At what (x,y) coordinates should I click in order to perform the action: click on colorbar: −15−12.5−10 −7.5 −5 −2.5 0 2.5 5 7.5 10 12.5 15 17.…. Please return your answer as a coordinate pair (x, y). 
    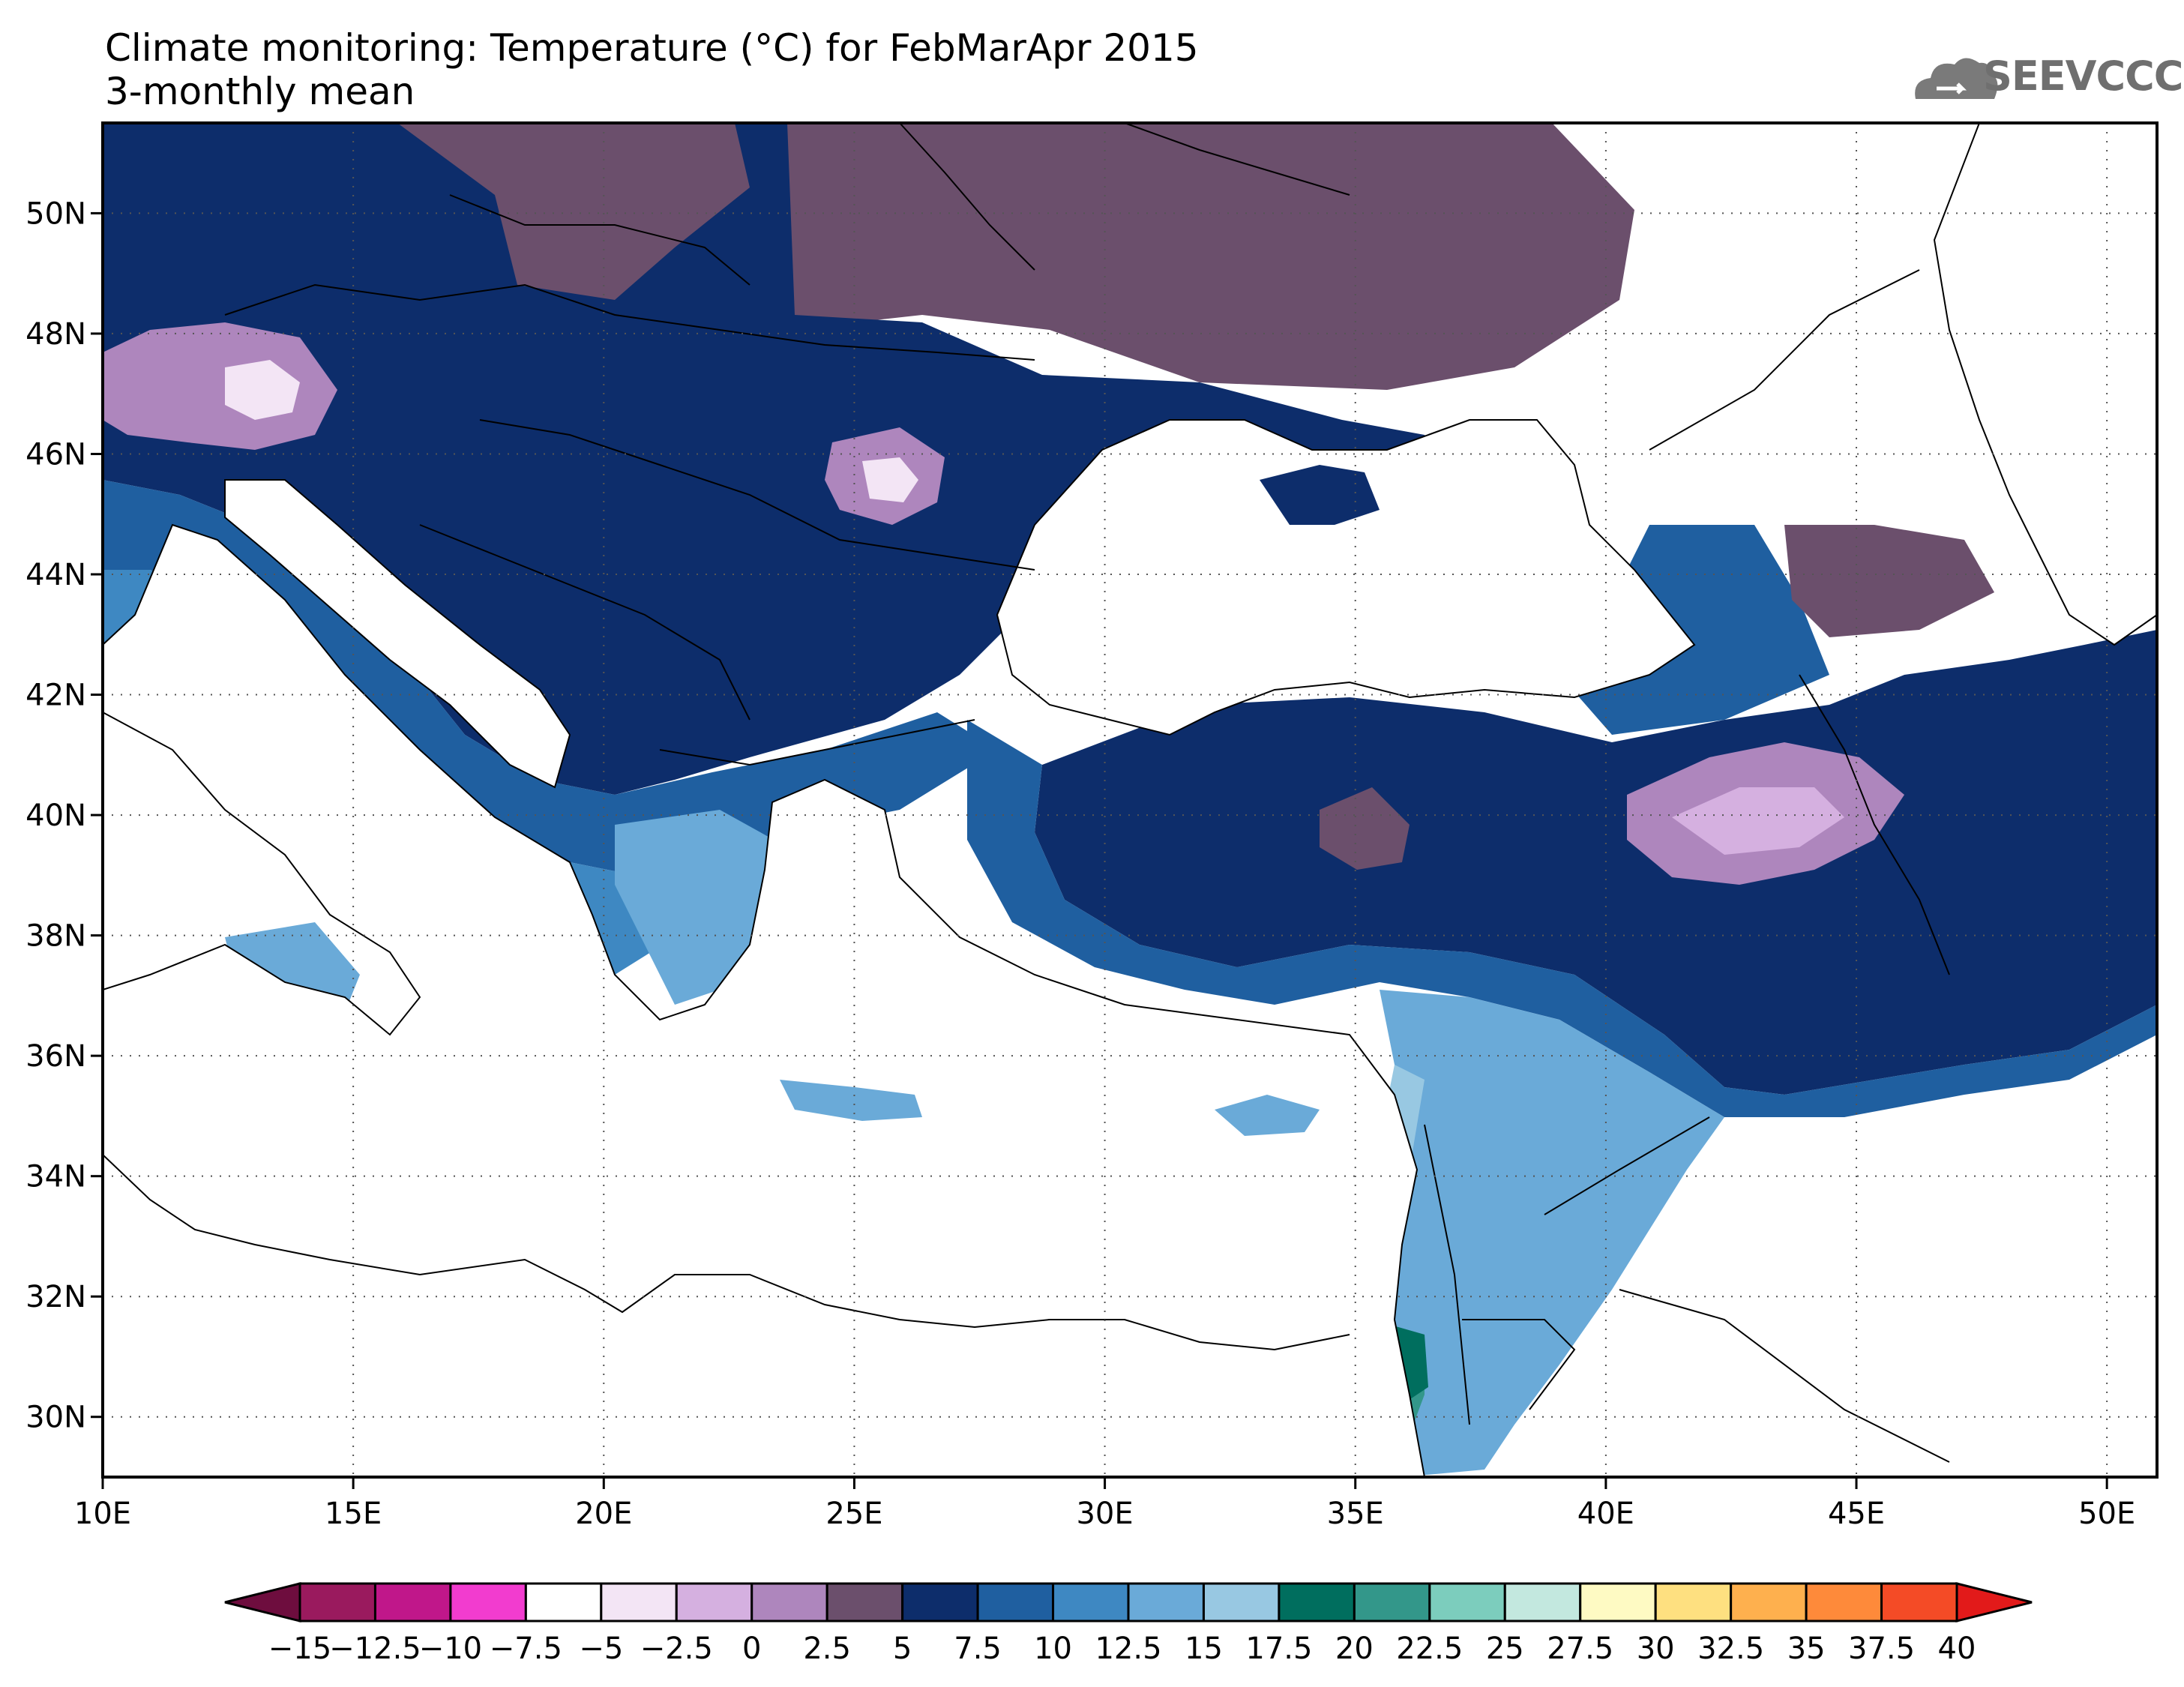
    Looking at the image, I should click on (1128, 1624).